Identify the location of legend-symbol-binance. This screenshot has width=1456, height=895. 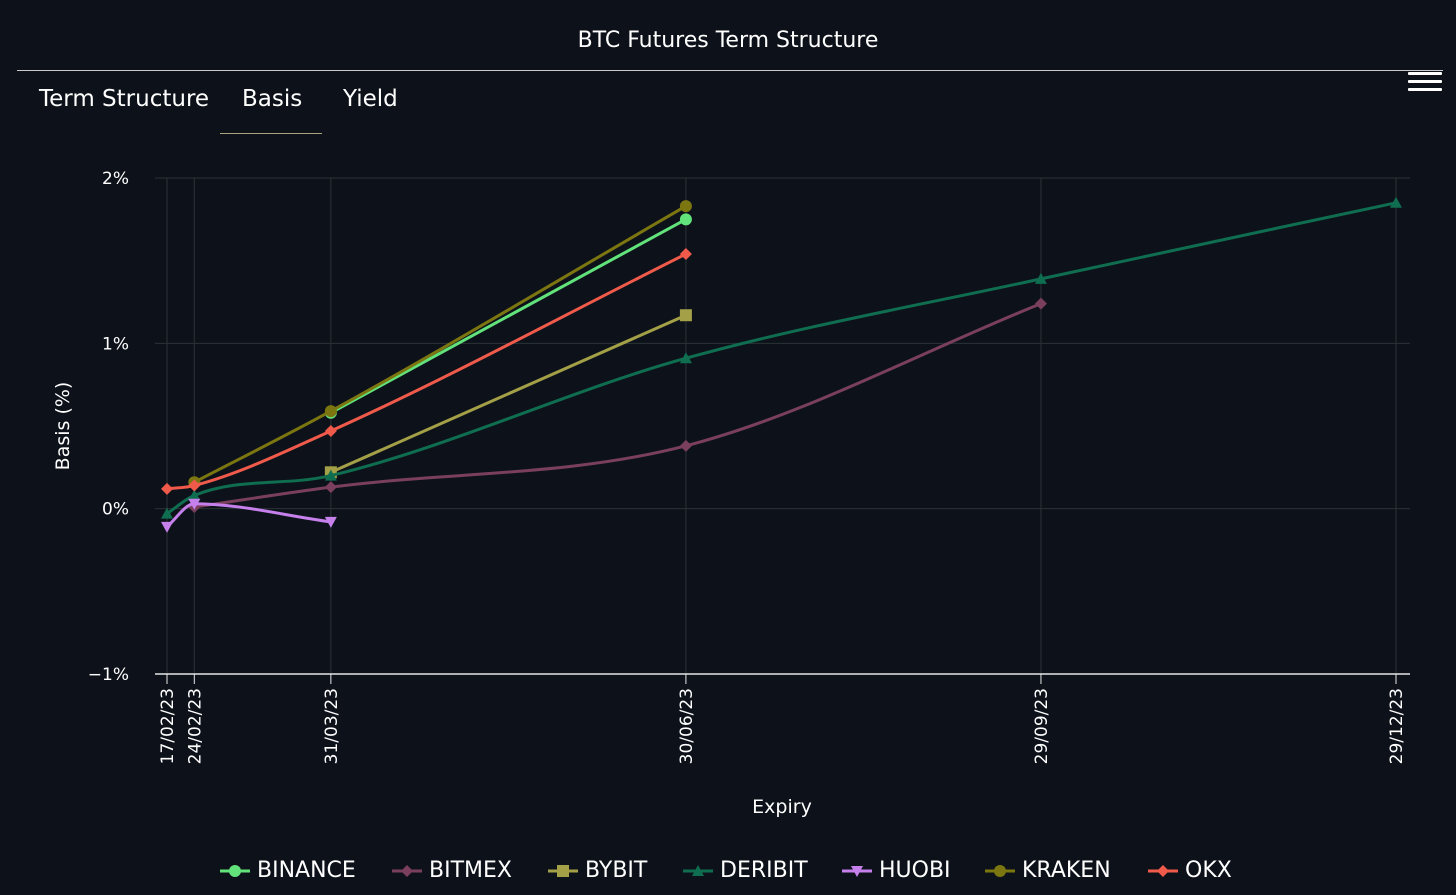
(235, 871).